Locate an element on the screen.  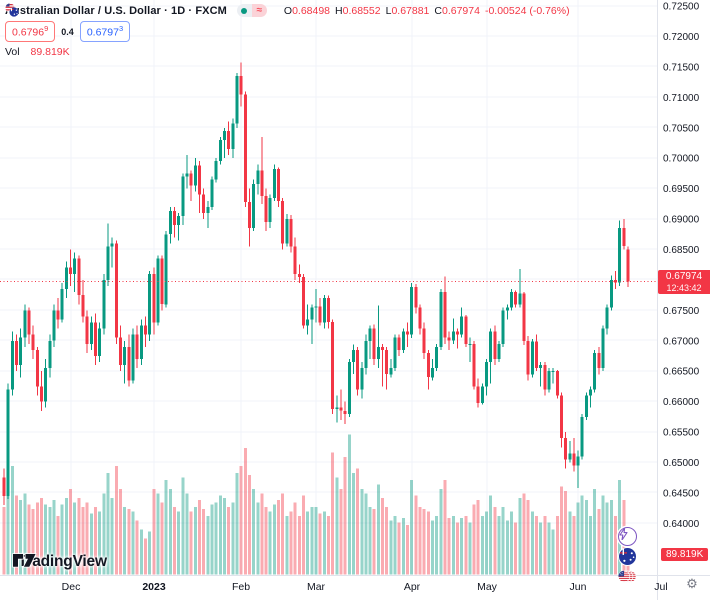
svg-text: 0.72000 is located at coordinates (681, 37).